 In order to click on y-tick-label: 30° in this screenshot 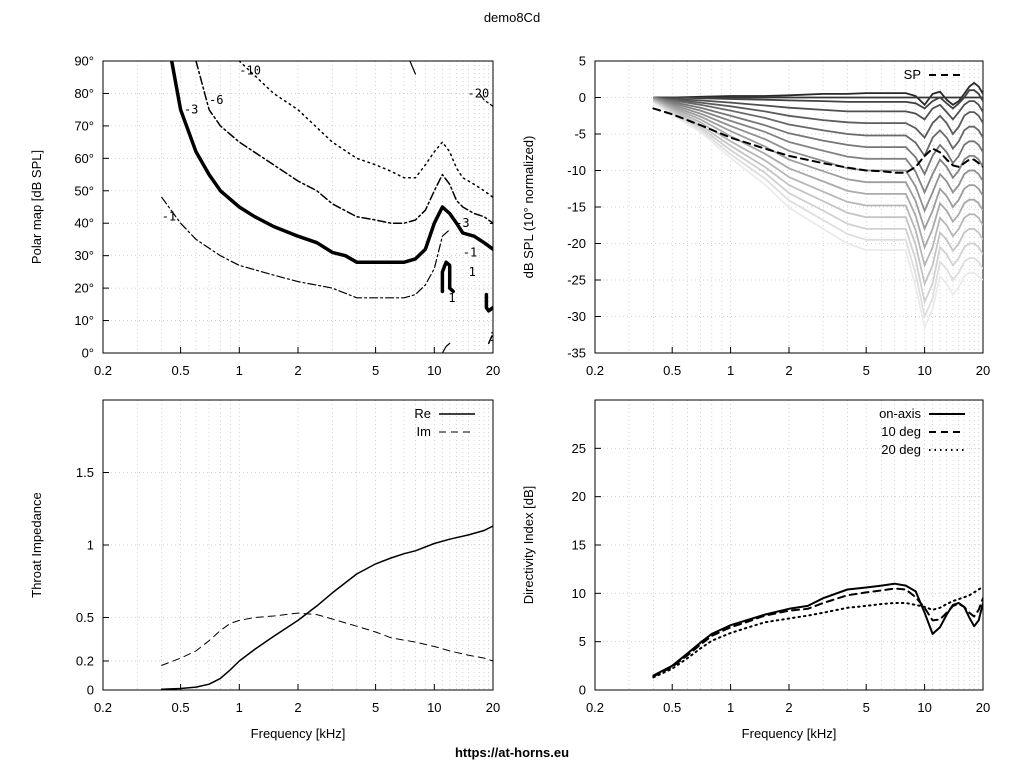, I will do `click(84, 255)`.